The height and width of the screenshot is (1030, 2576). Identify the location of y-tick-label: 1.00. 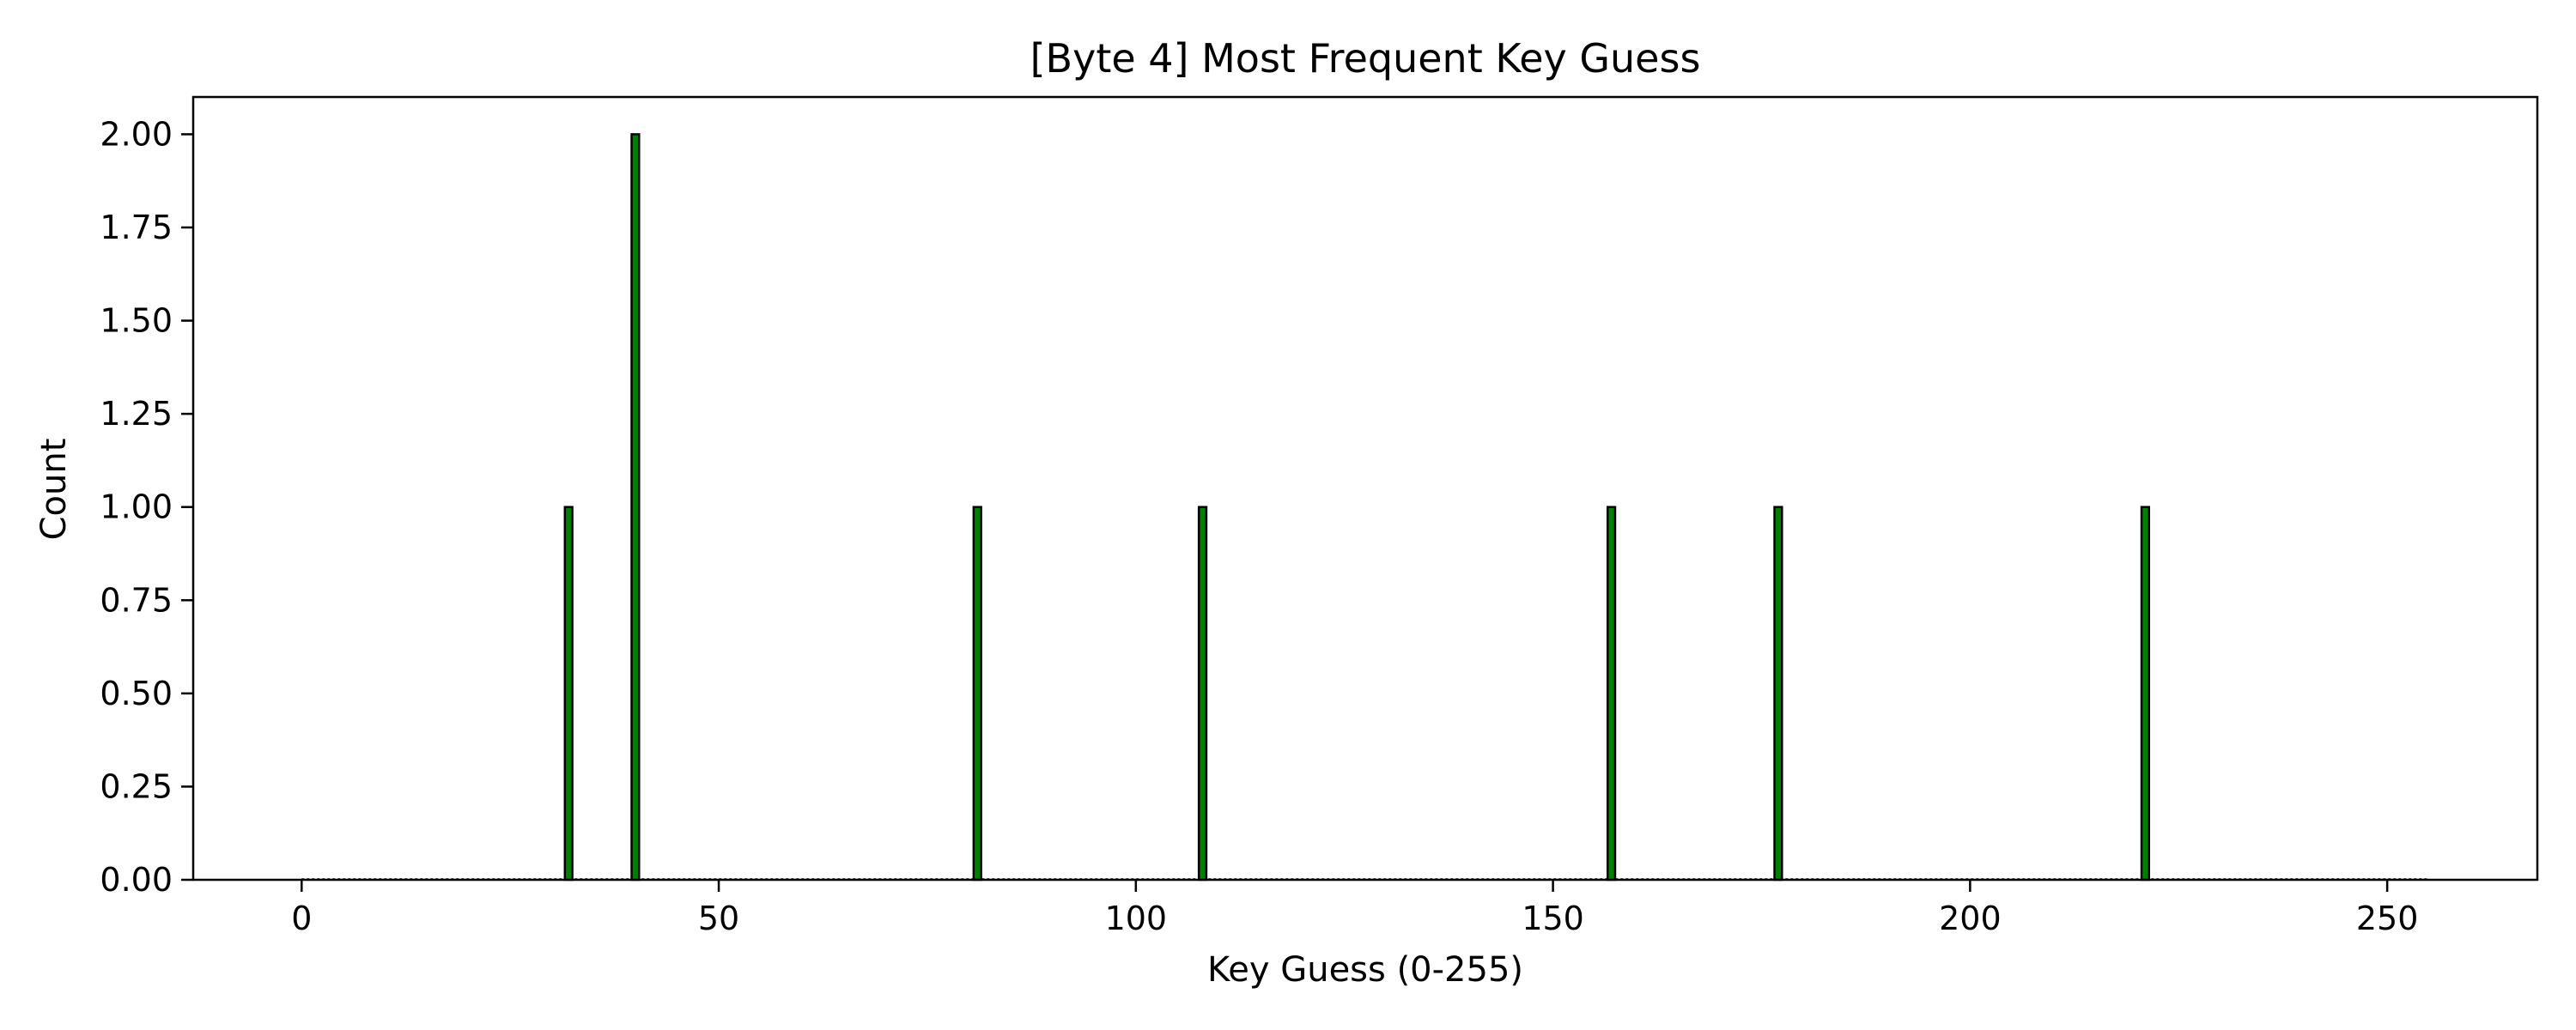
(137, 507).